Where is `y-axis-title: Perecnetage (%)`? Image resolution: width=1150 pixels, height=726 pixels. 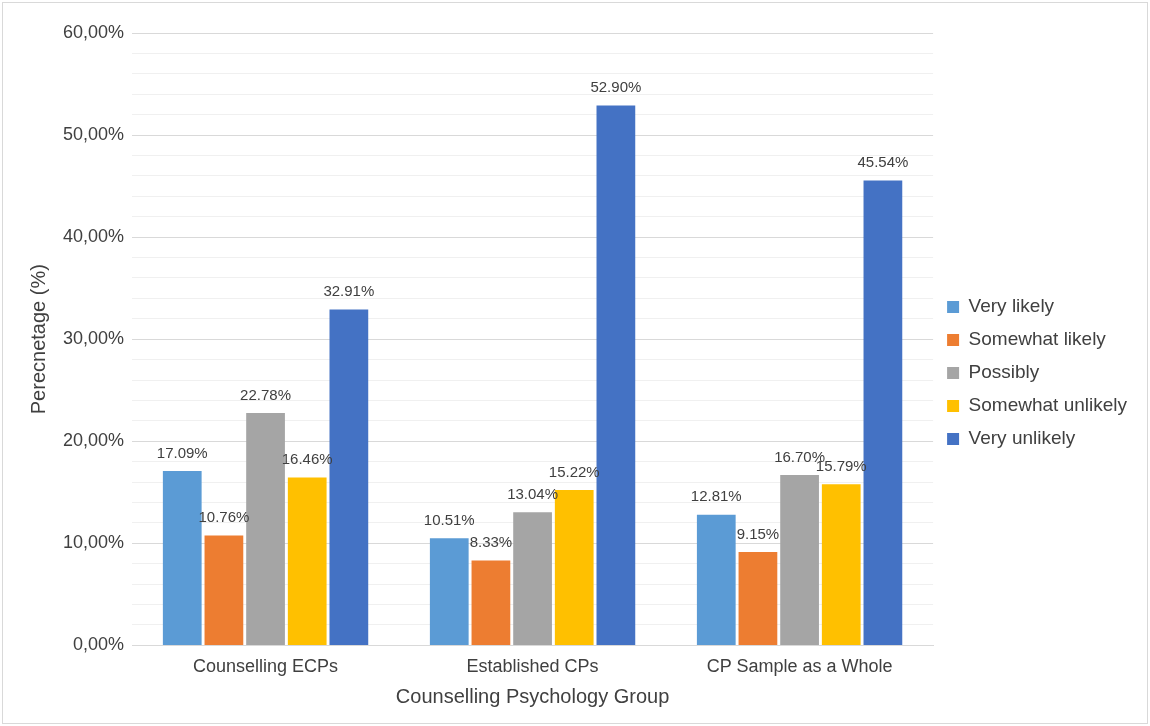 y-axis-title: Perecnetage (%) is located at coordinates (37, 339).